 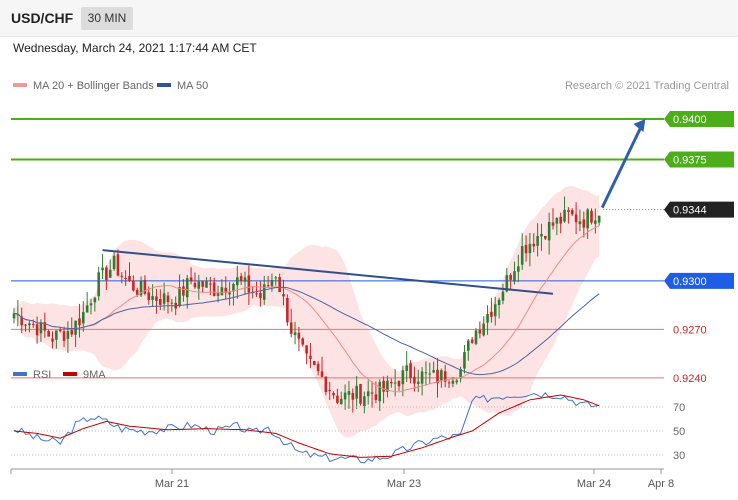 What do you see at coordinates (699, 159) in the screenshot?
I see `level-tag-0.9375` at bounding box center [699, 159].